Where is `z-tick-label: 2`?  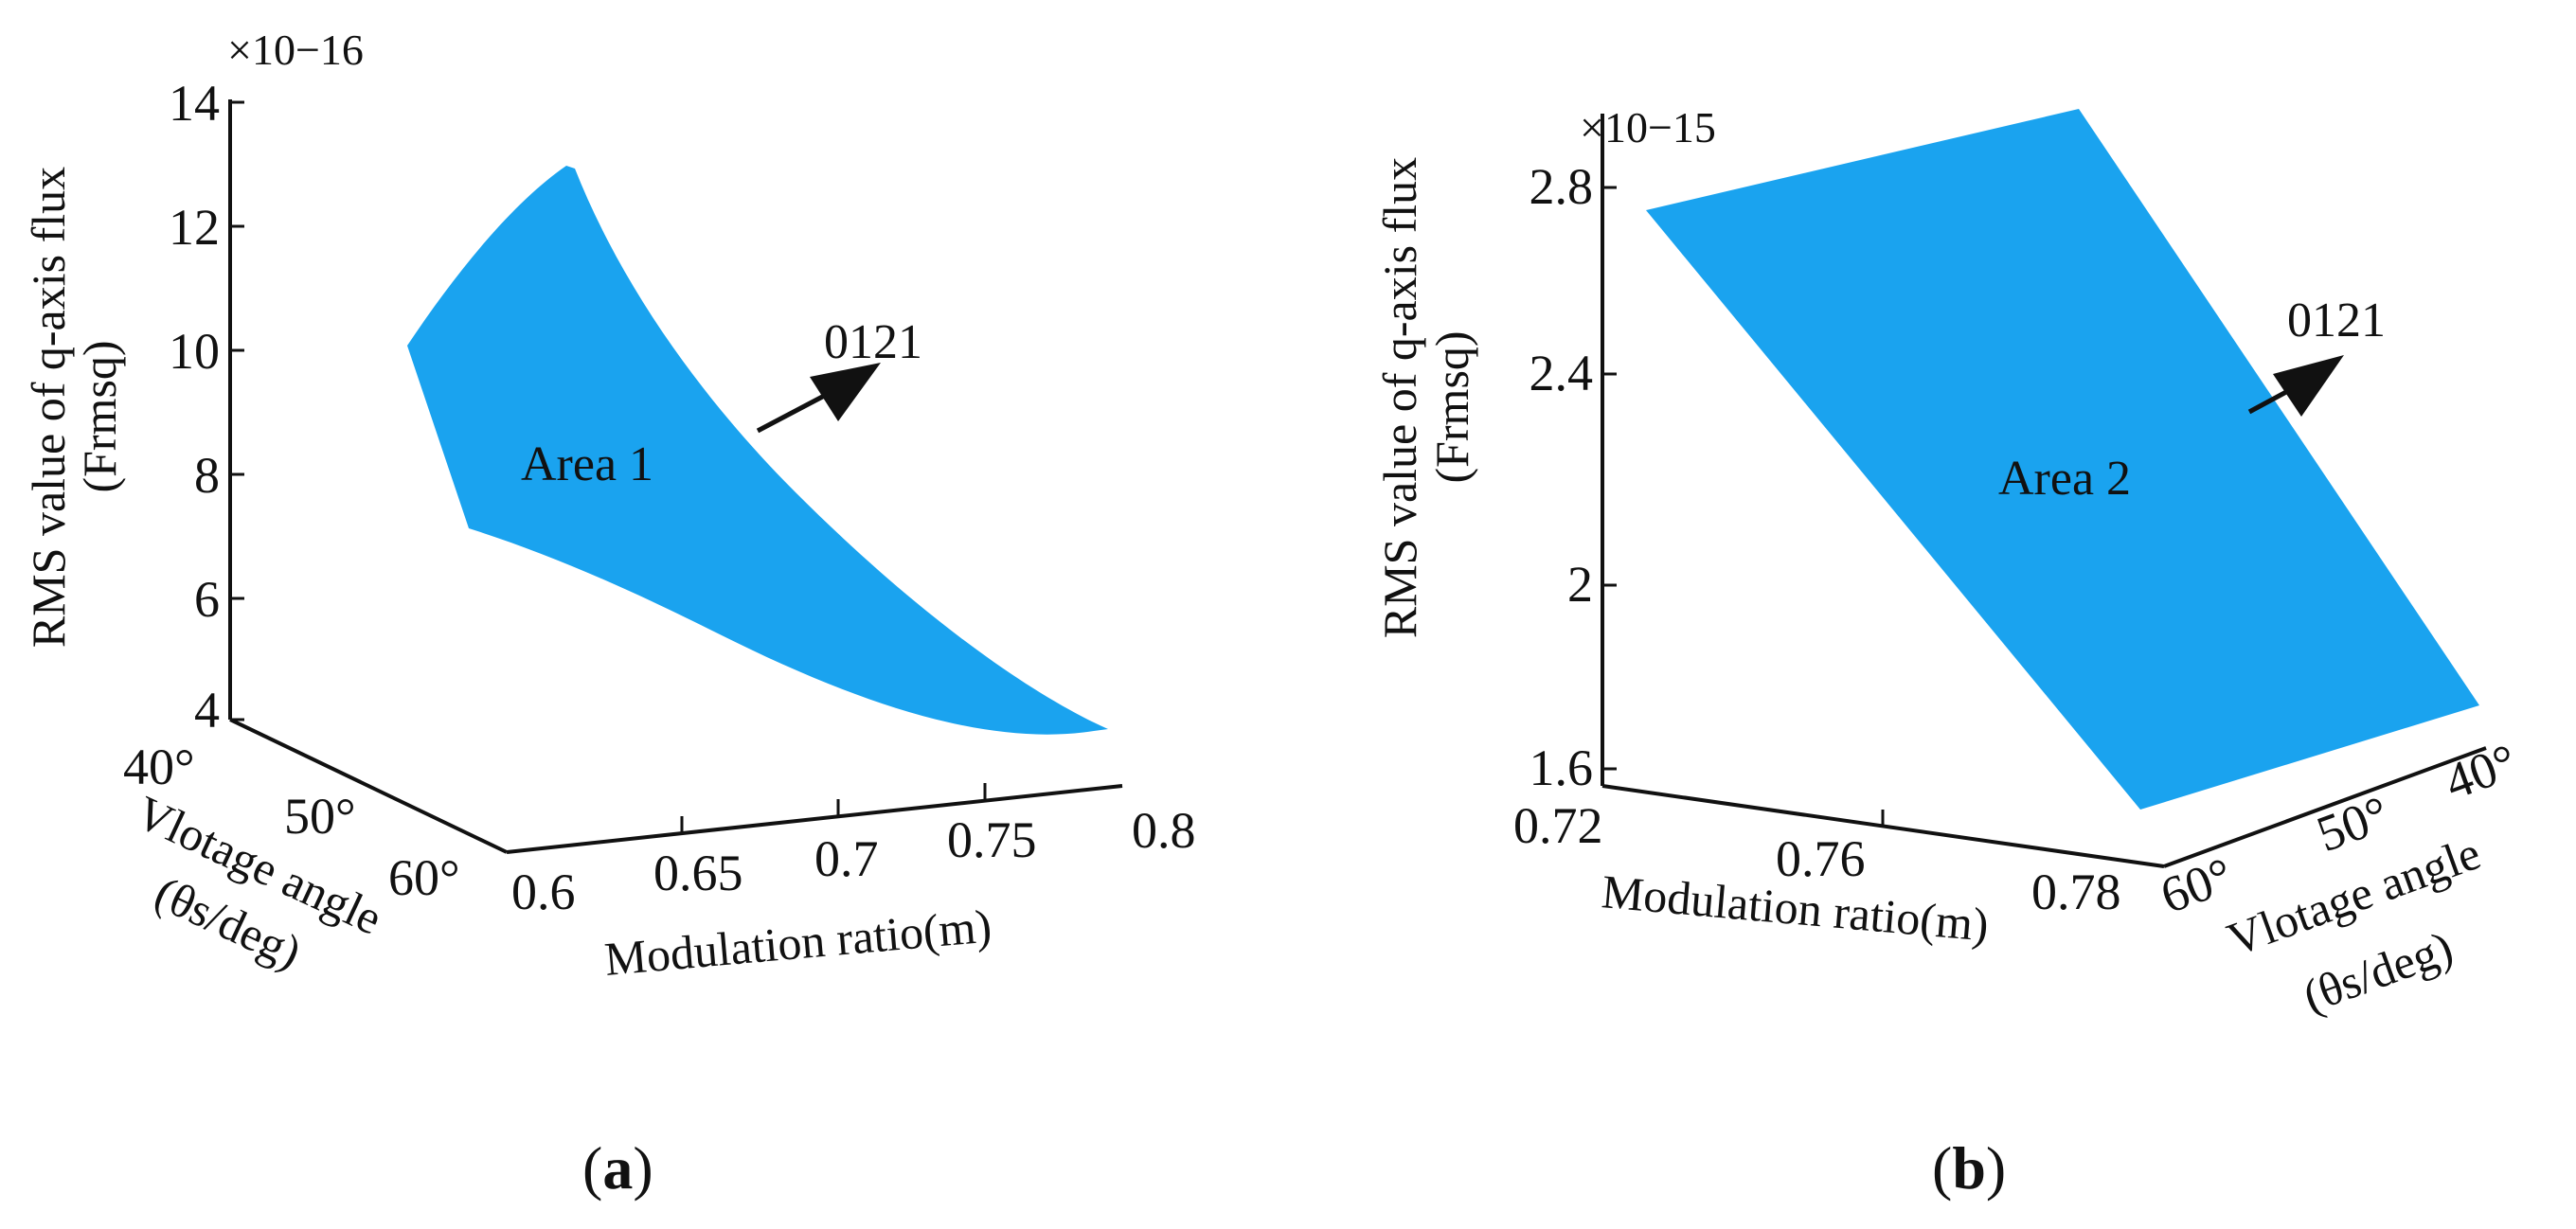
z-tick-label: 2 is located at coordinates (1580, 584).